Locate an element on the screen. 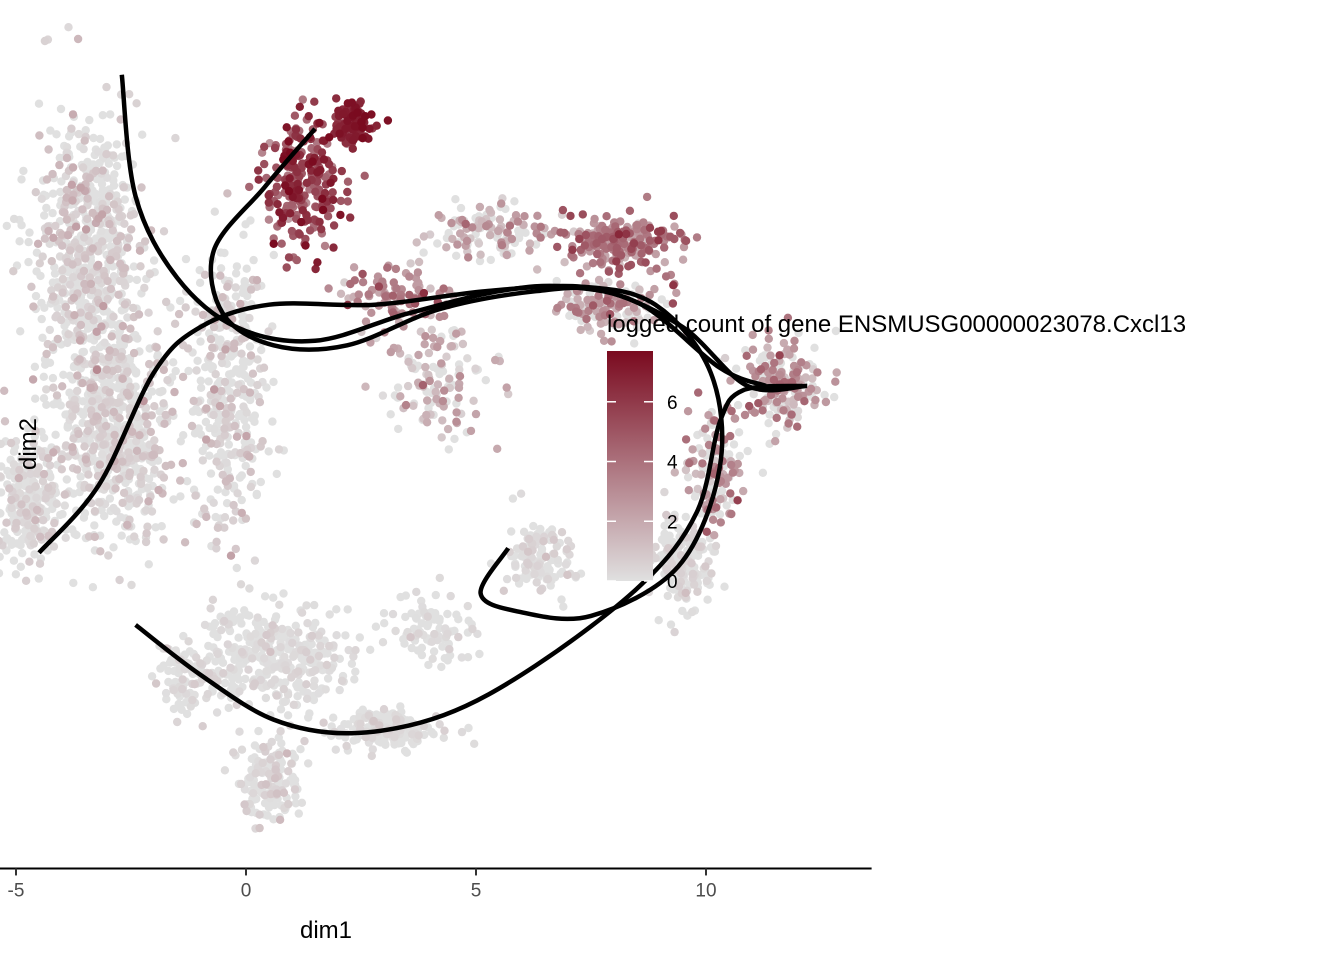 This screenshot has height=960, width=1344. colorbar is located at coordinates (630, 466).